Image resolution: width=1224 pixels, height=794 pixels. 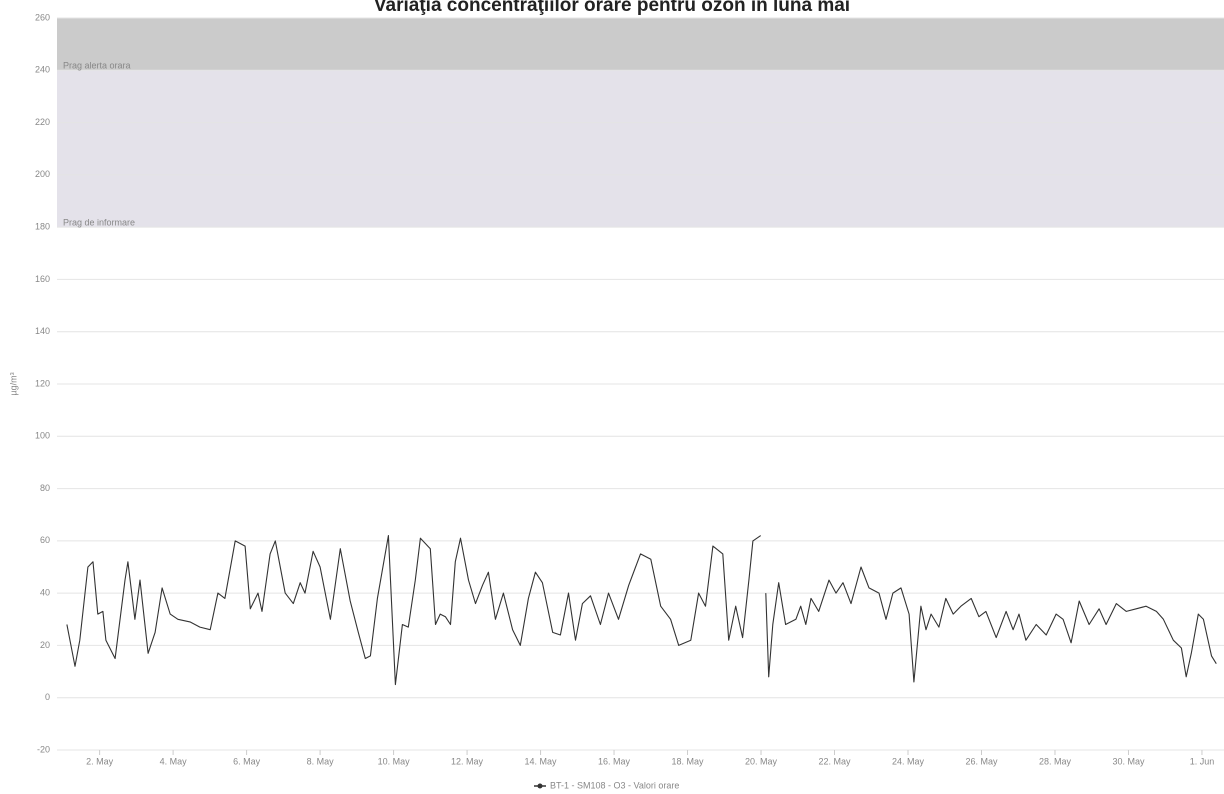 What do you see at coordinates (1202, 761) in the screenshot?
I see `x-tick-label: 1. Jun` at bounding box center [1202, 761].